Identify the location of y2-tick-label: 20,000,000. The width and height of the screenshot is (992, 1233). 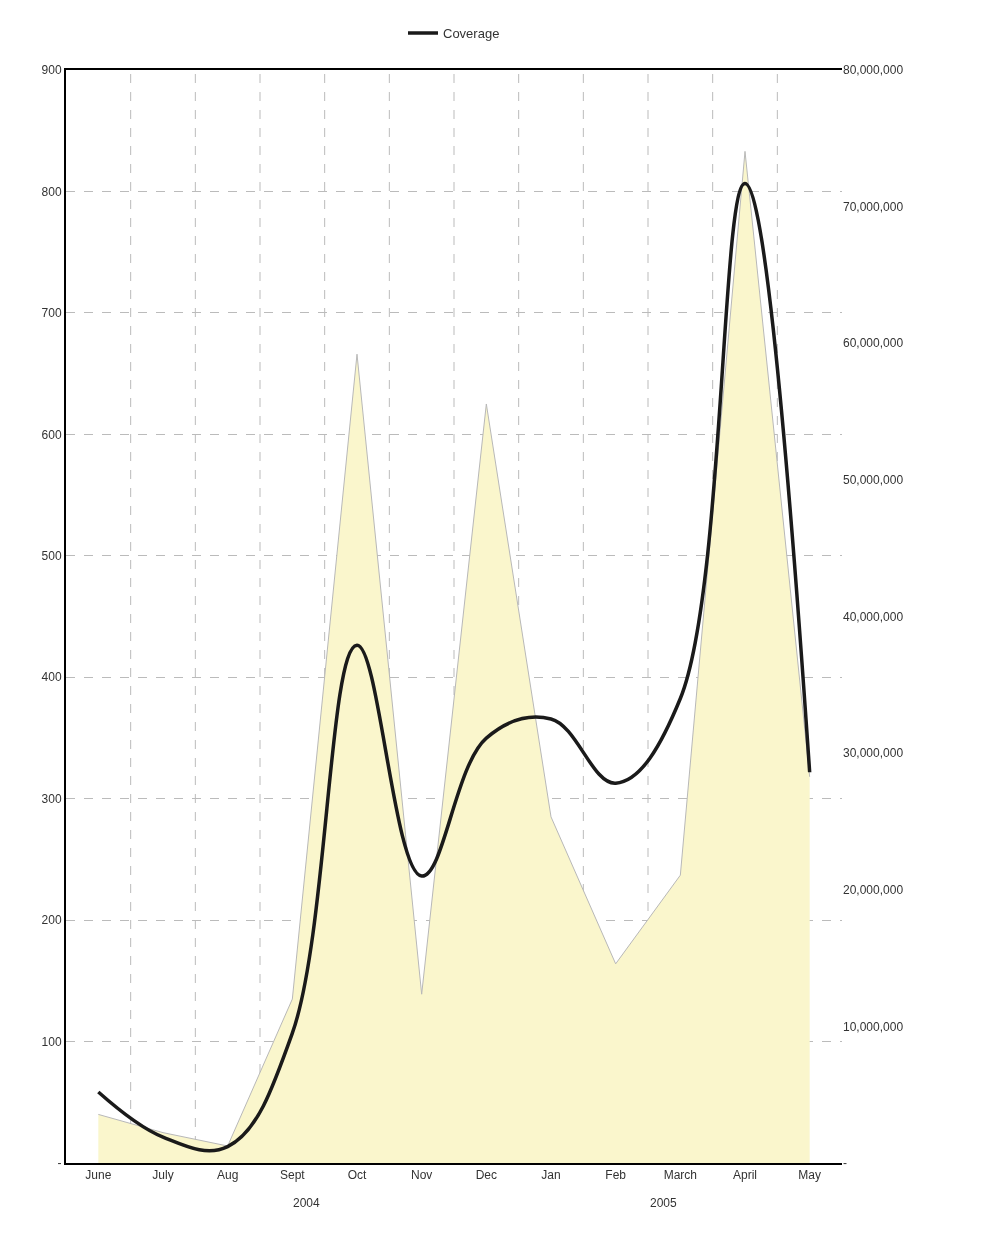
(873, 889).